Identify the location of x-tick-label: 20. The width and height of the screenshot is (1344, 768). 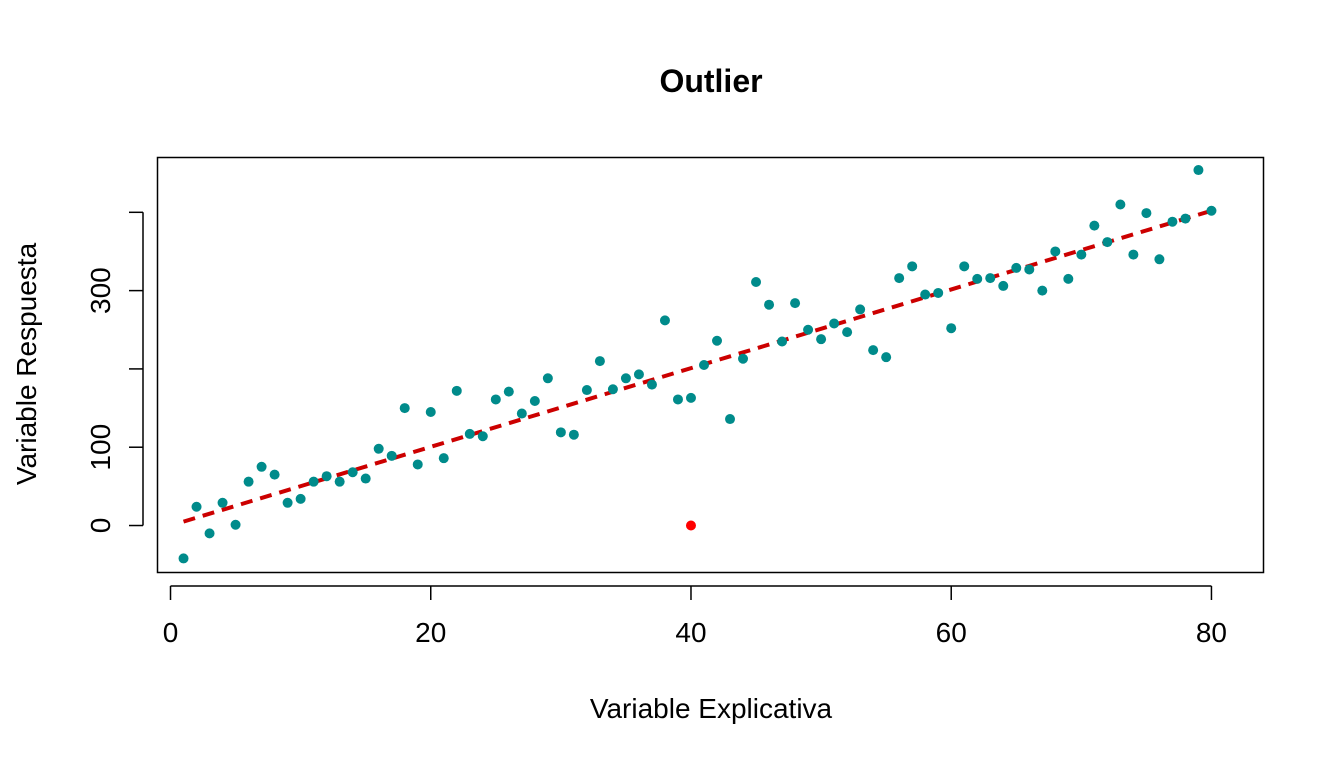
(430, 632).